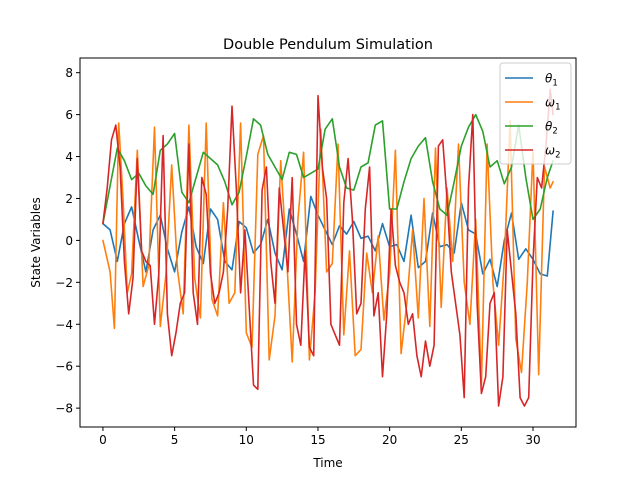 The image size is (640, 484). Describe the element at coordinates (328, 45) in the screenshot. I see `chart-title: Double Pendulum Simulation` at that location.